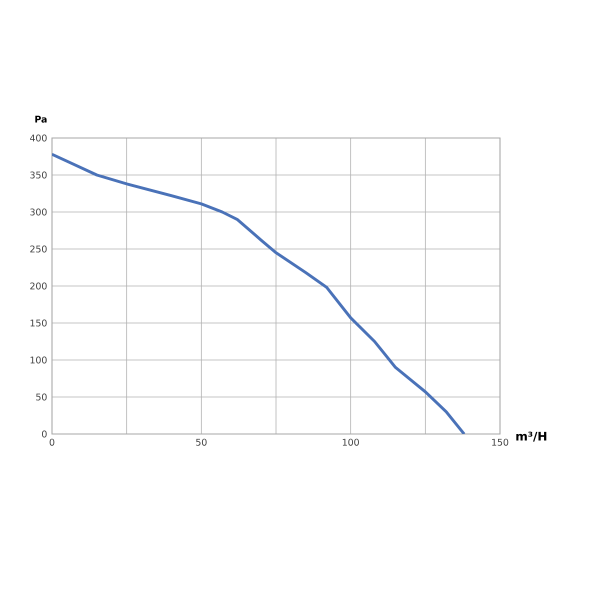 The image size is (600, 600). I want to click on x-tick-label: 0, so click(52, 442).